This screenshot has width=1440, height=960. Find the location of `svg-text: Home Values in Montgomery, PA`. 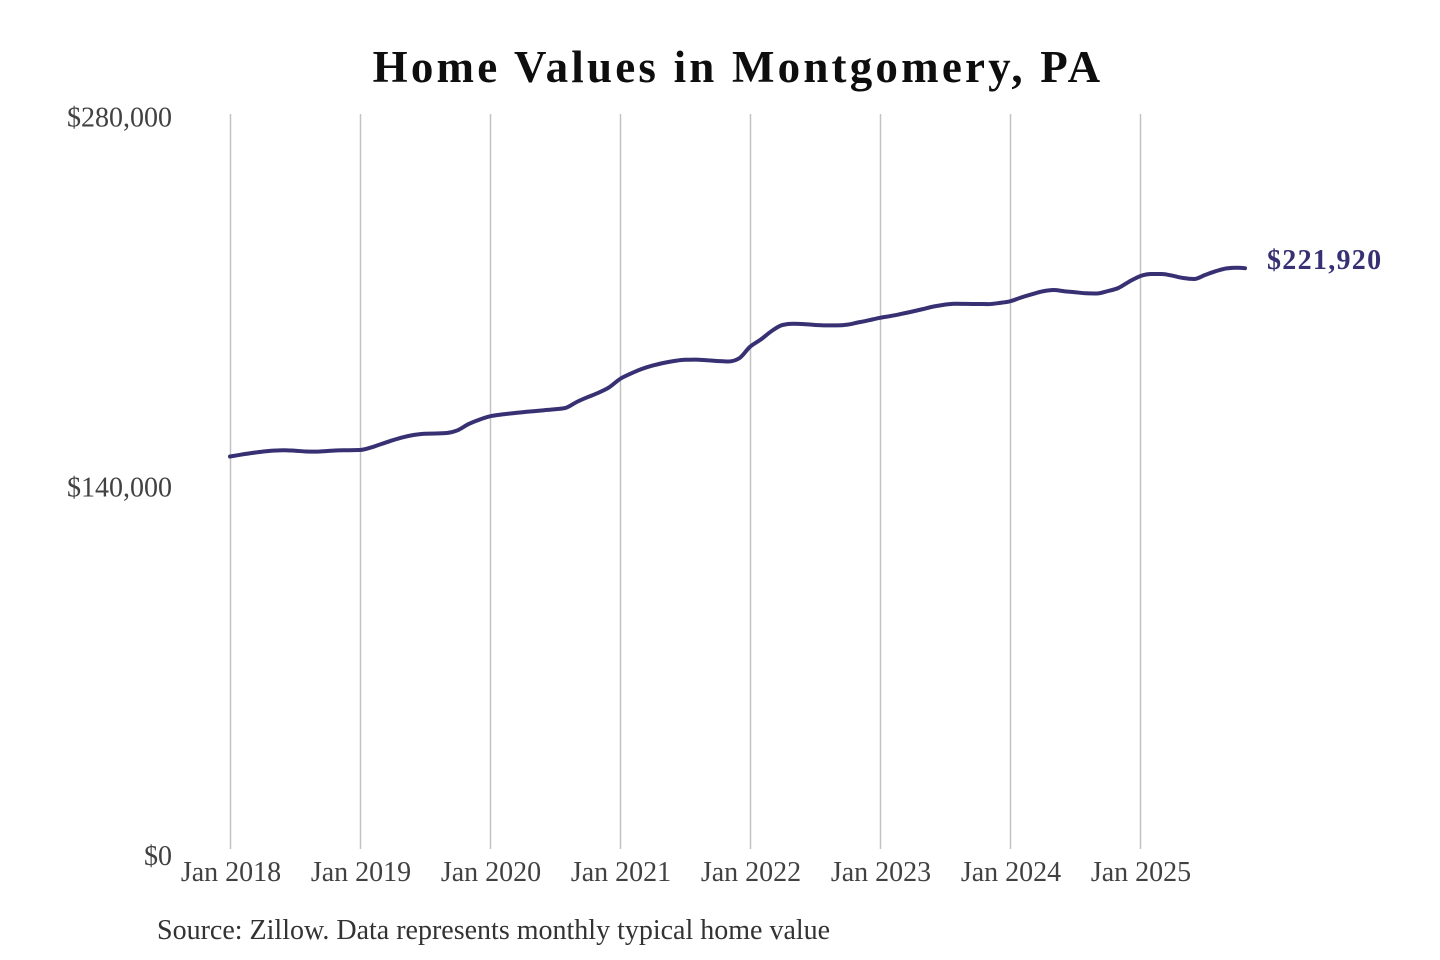

svg-text: Home Values in Montgomery, PA is located at coordinates (738, 67).